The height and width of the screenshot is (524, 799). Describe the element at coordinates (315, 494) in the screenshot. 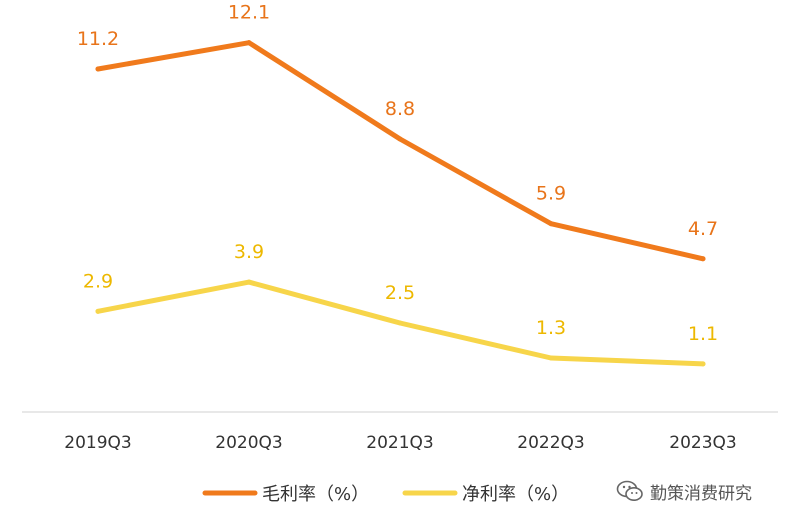

I see `legend-label-0: 毛利率（%）` at that location.